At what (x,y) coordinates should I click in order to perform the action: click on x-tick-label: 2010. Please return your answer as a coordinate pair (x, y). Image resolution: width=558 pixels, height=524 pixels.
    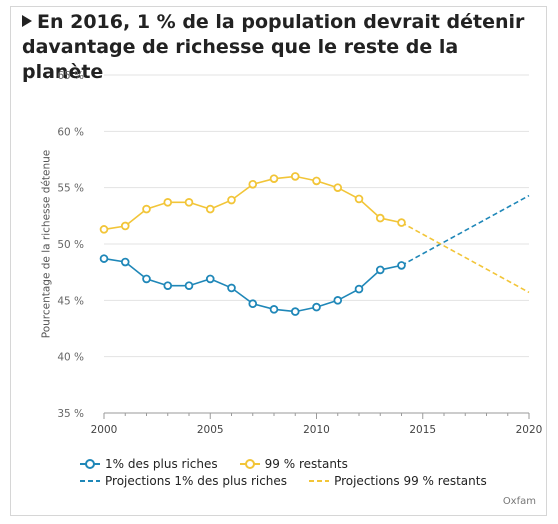
    Looking at the image, I should click on (316, 430).